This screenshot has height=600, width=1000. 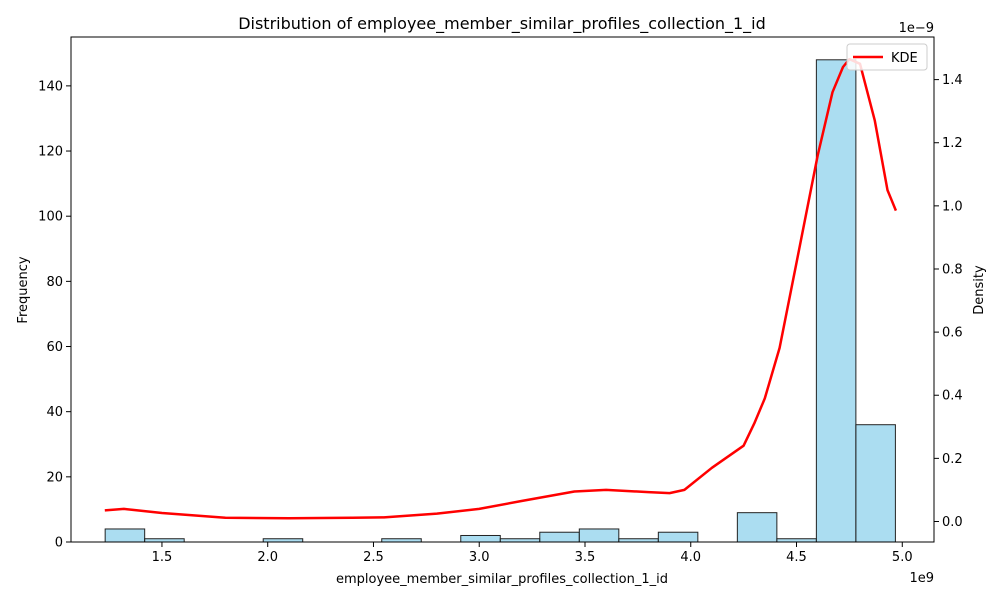 What do you see at coordinates (902, 557) in the screenshot?
I see `x-tick-label: 5.0` at bounding box center [902, 557].